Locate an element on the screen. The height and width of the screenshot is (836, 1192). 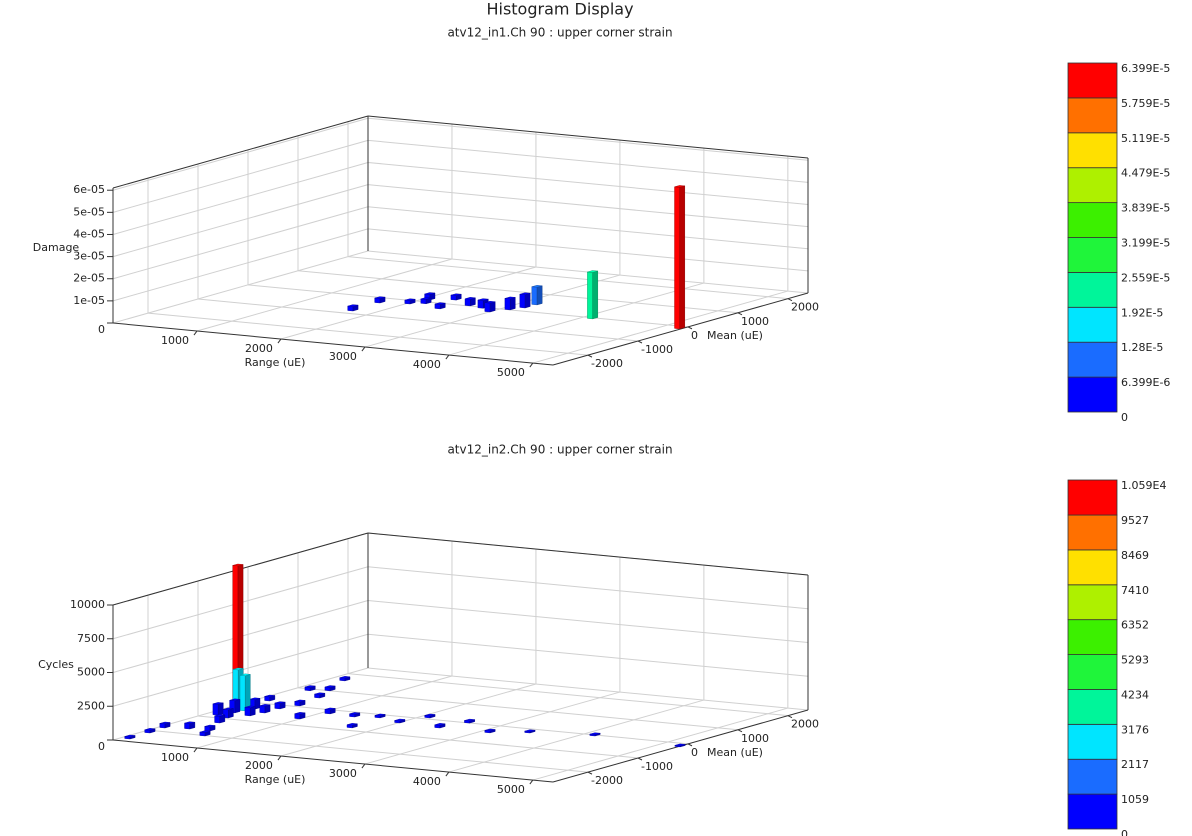
y-axis-label: Mean (uE) is located at coordinates (735, 335).